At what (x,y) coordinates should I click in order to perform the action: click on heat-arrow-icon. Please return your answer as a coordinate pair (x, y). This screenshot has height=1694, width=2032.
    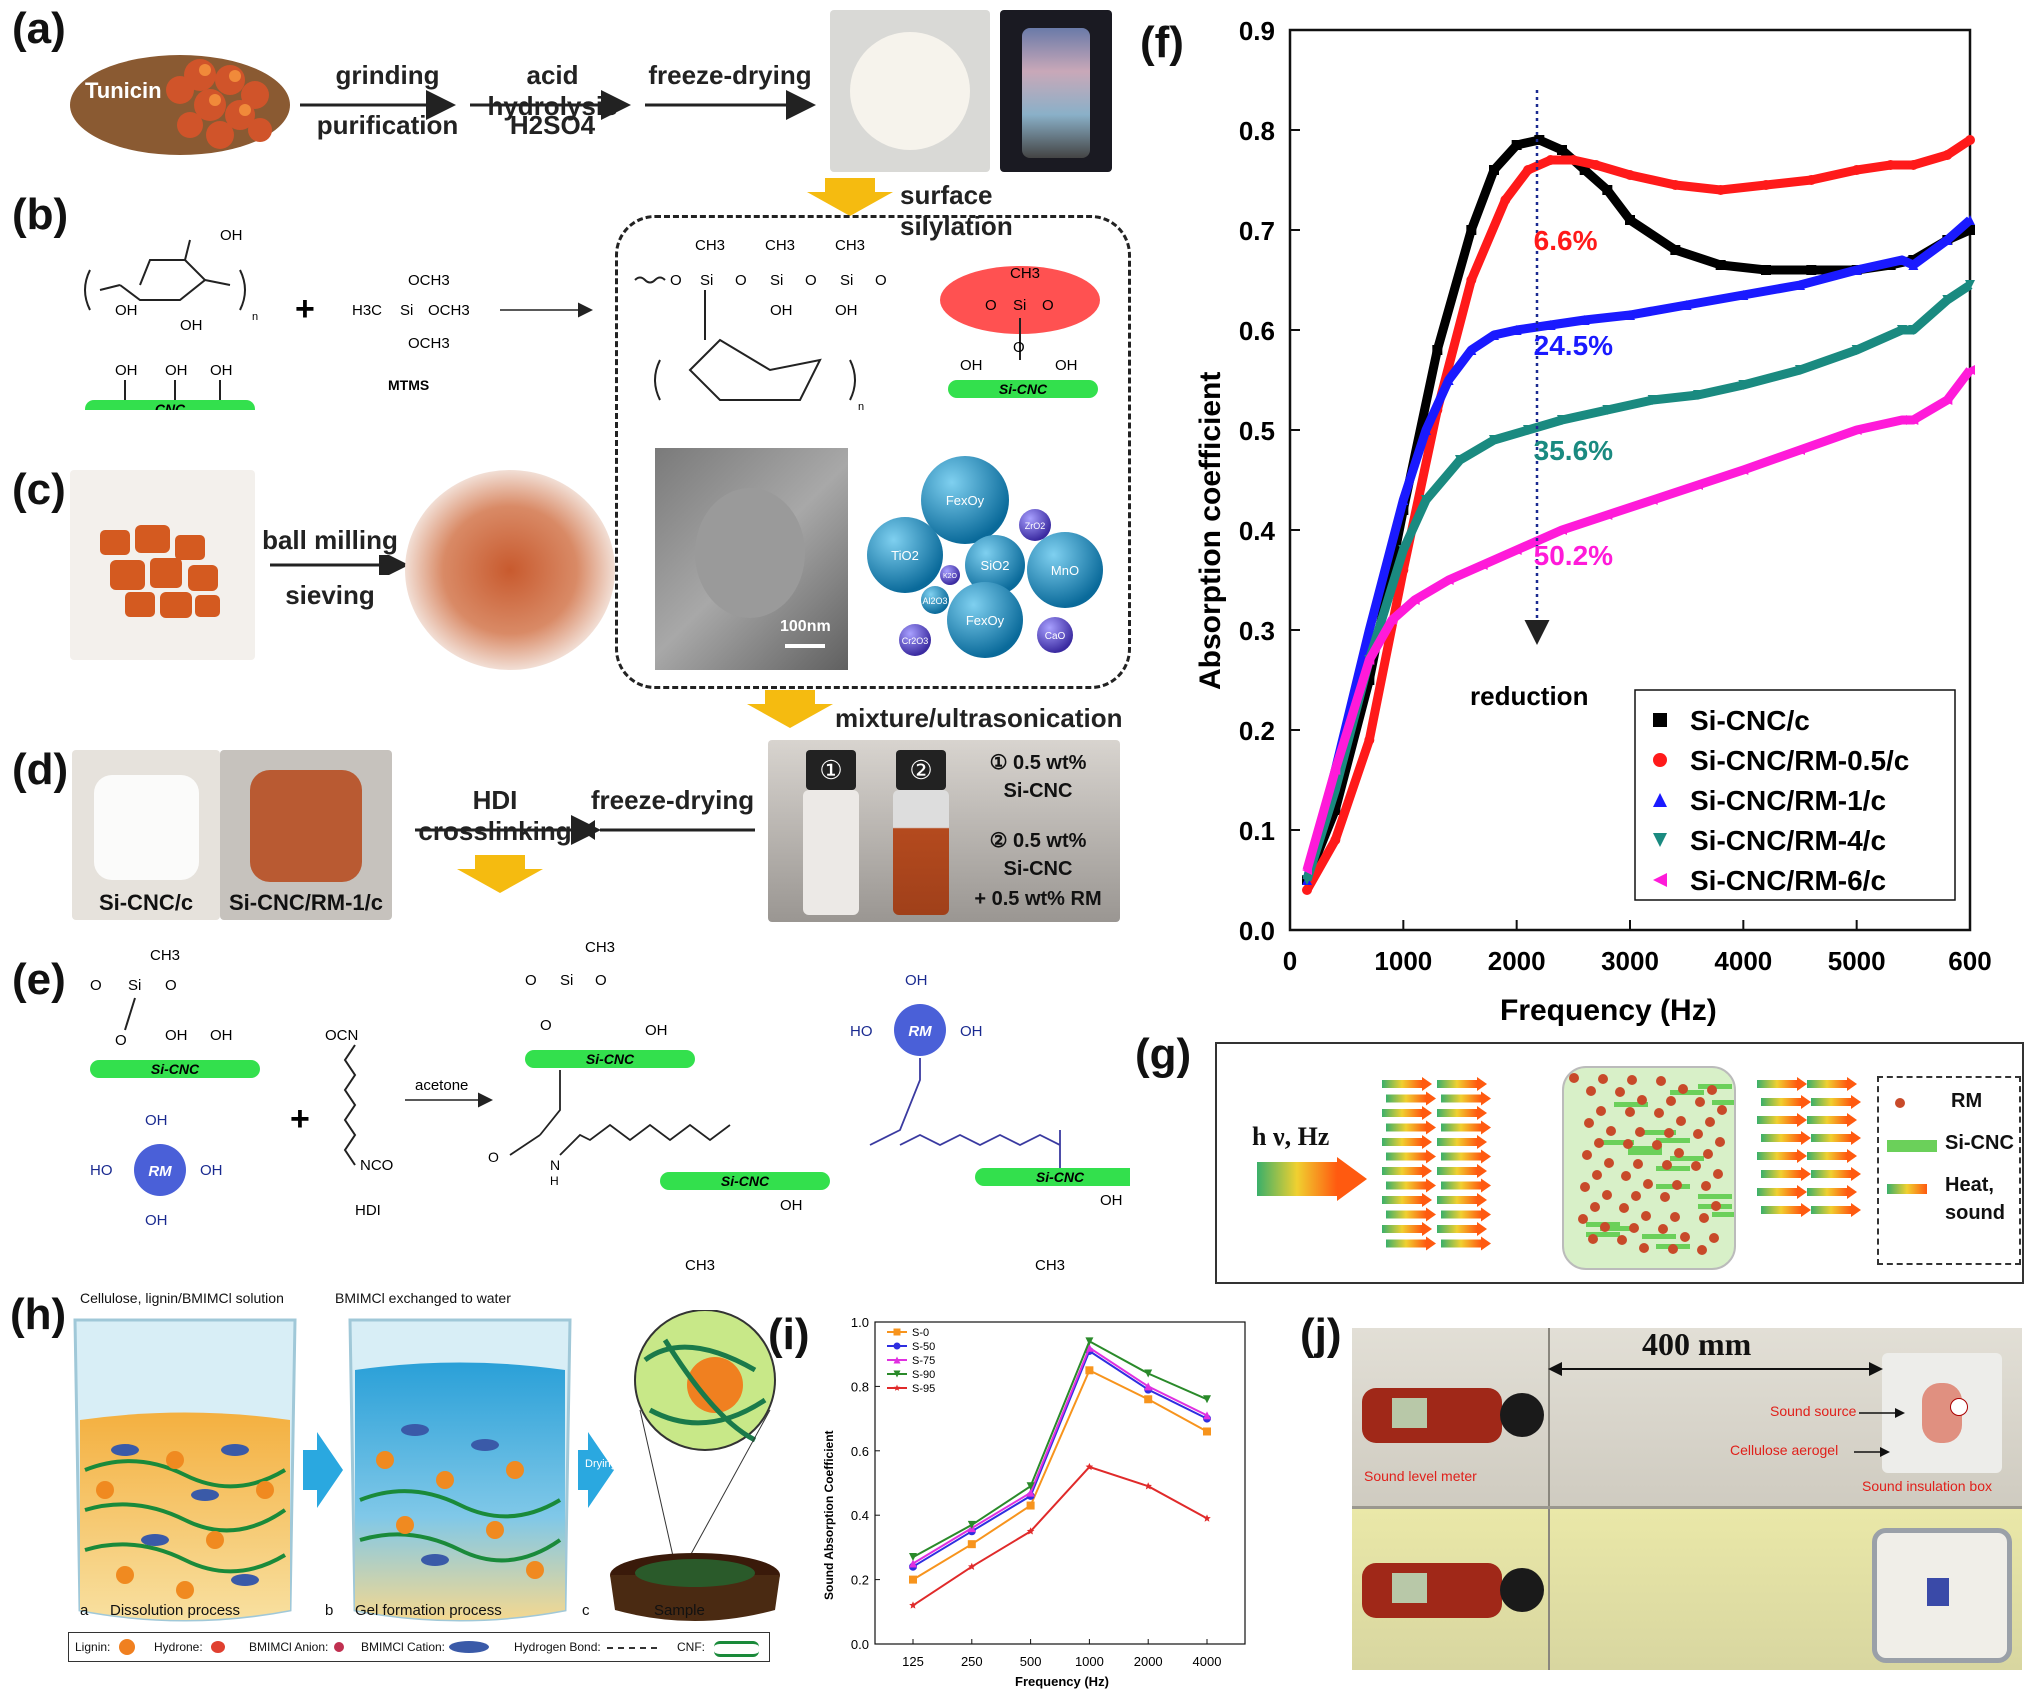
    Looking at the image, I should click on (1907, 1189).